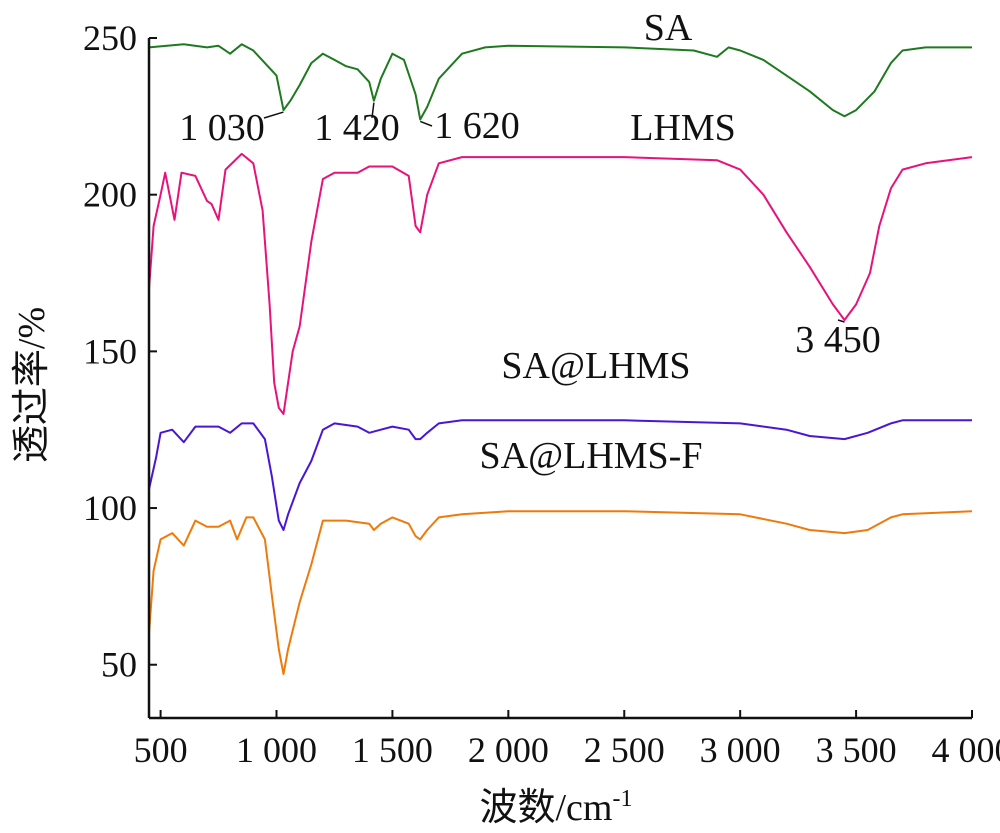  What do you see at coordinates (508, 750) in the screenshot?
I see `x-tick-label: 2 000` at bounding box center [508, 750].